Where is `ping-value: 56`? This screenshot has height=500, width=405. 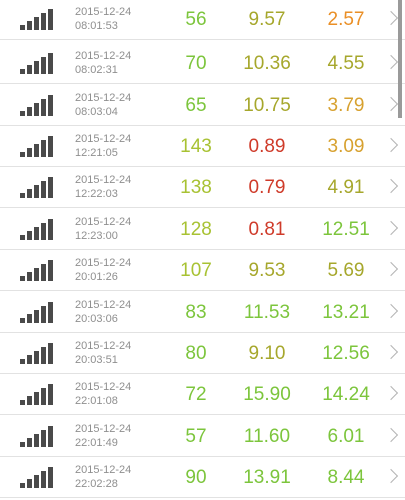 ping-value: 56 is located at coordinates (196, 19).